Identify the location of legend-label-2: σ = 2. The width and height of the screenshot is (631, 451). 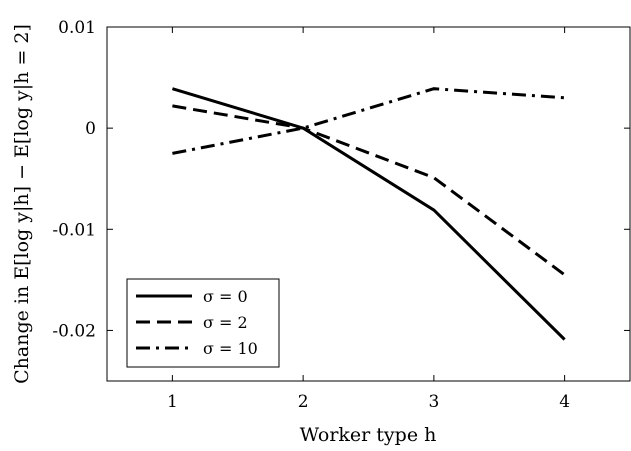
(225, 322).